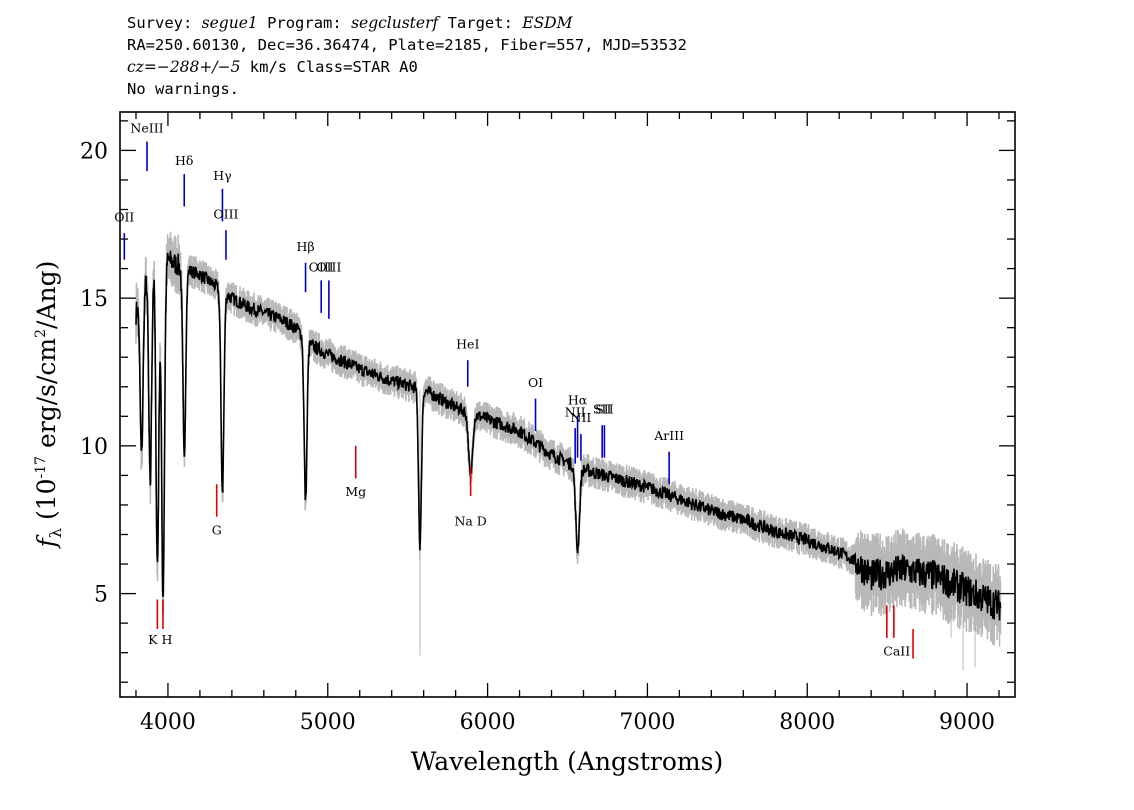 The image size is (1134, 810). What do you see at coordinates (168, 722) in the screenshot?
I see `x-tick-label: 4000` at bounding box center [168, 722].